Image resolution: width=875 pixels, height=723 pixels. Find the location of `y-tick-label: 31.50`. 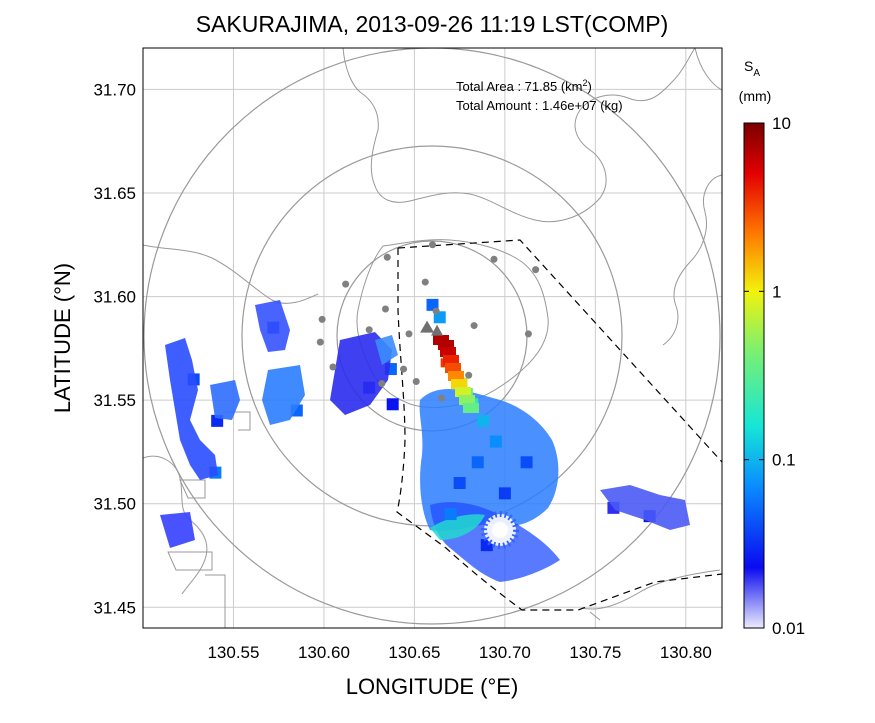

y-tick-label: 31.50 is located at coordinates (114, 504).